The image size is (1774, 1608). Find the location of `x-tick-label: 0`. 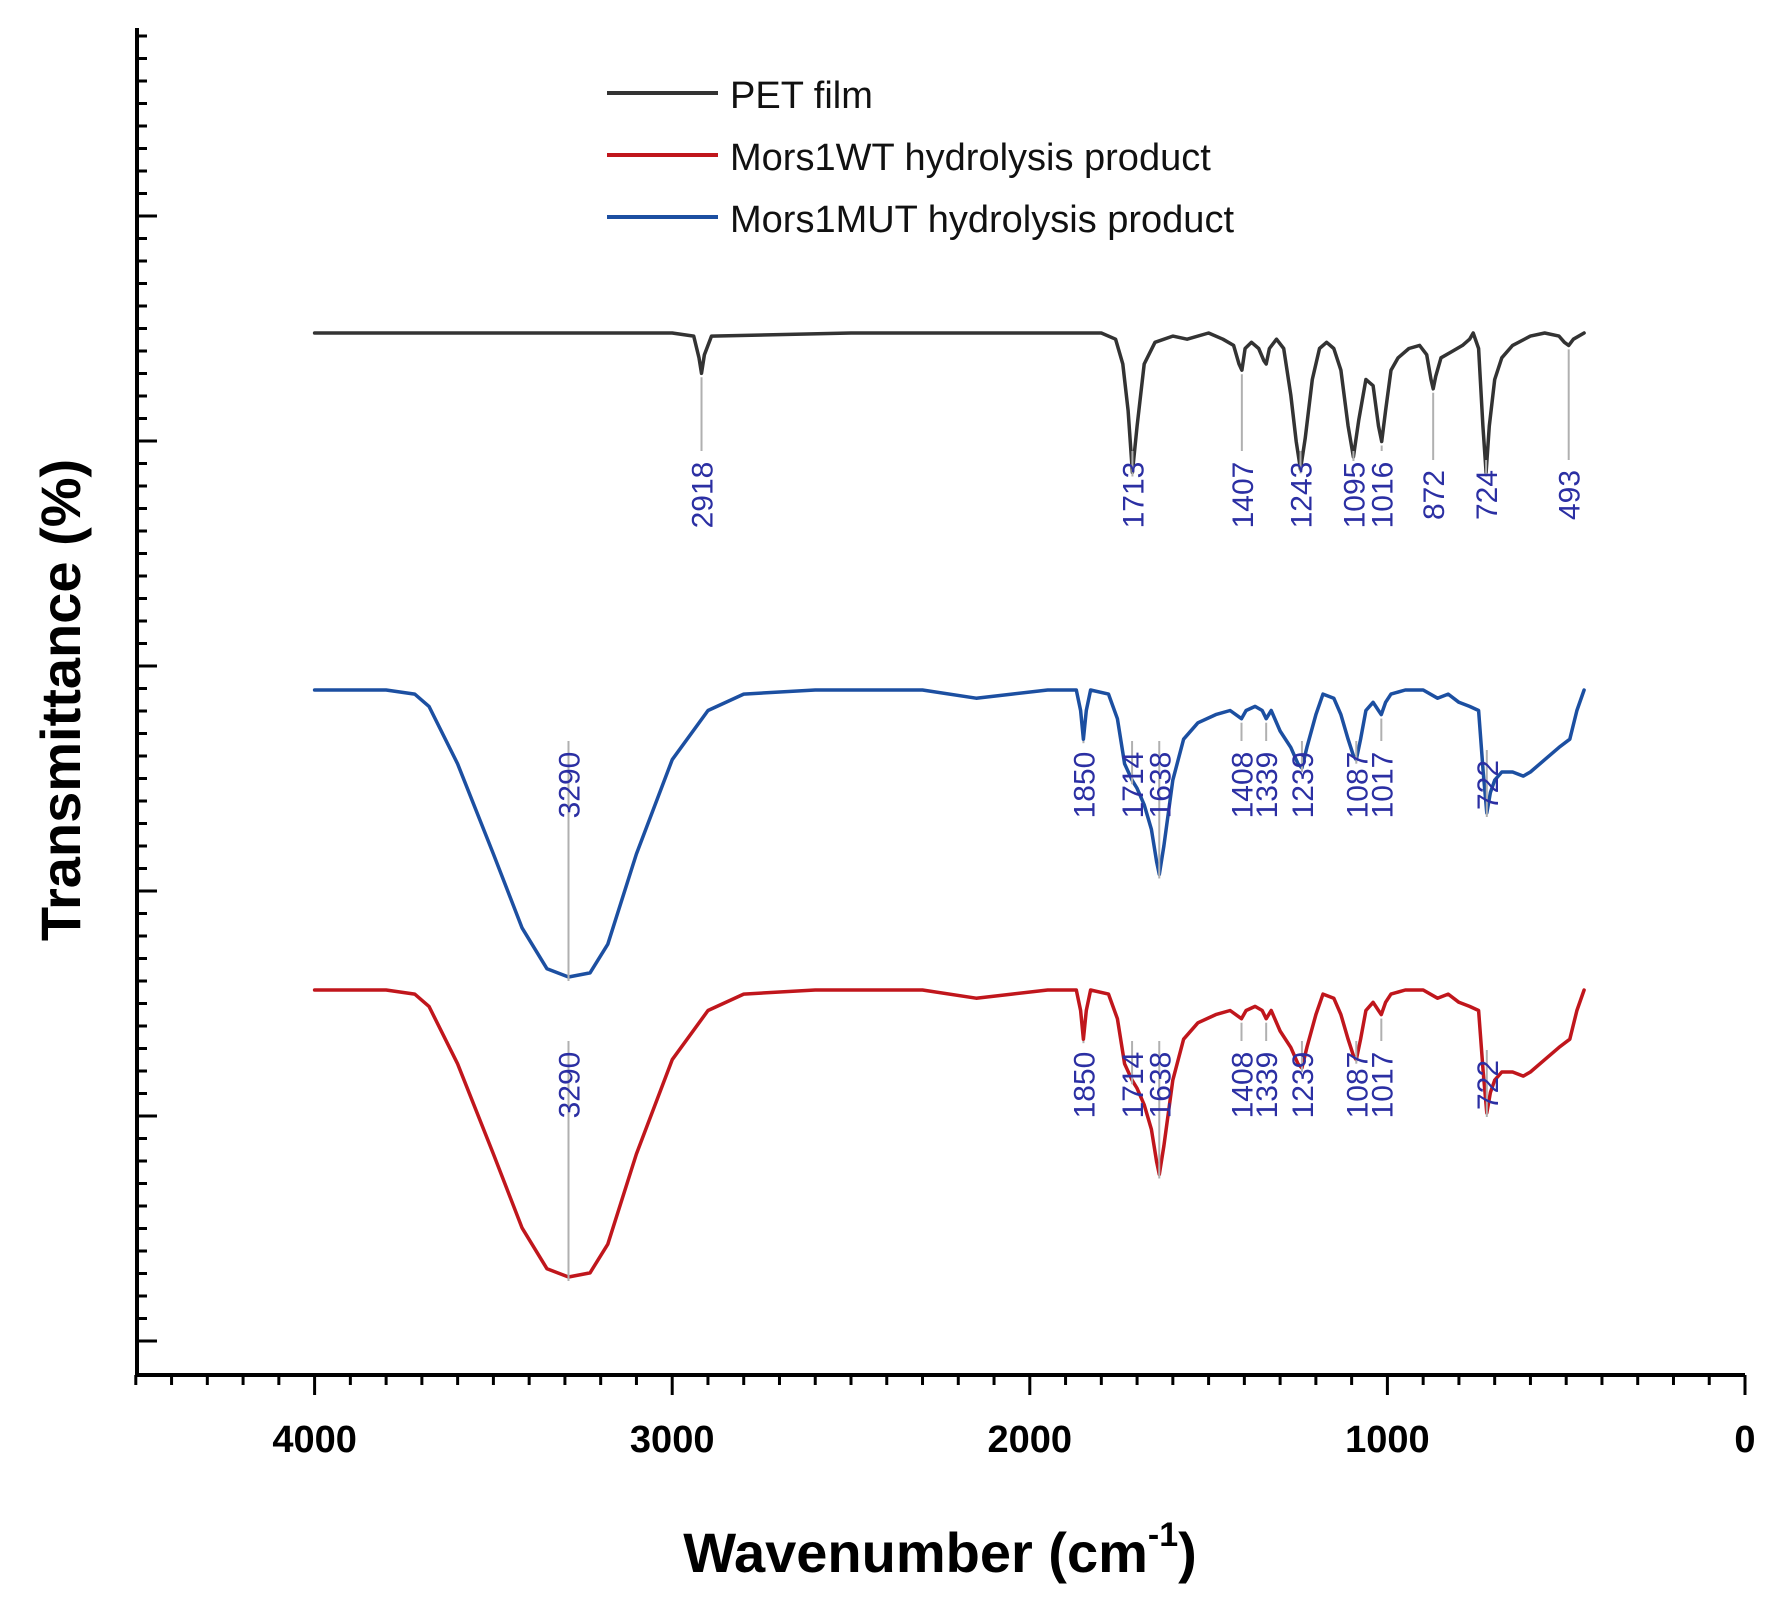

x-tick-label: 0 is located at coordinates (1744, 1440).